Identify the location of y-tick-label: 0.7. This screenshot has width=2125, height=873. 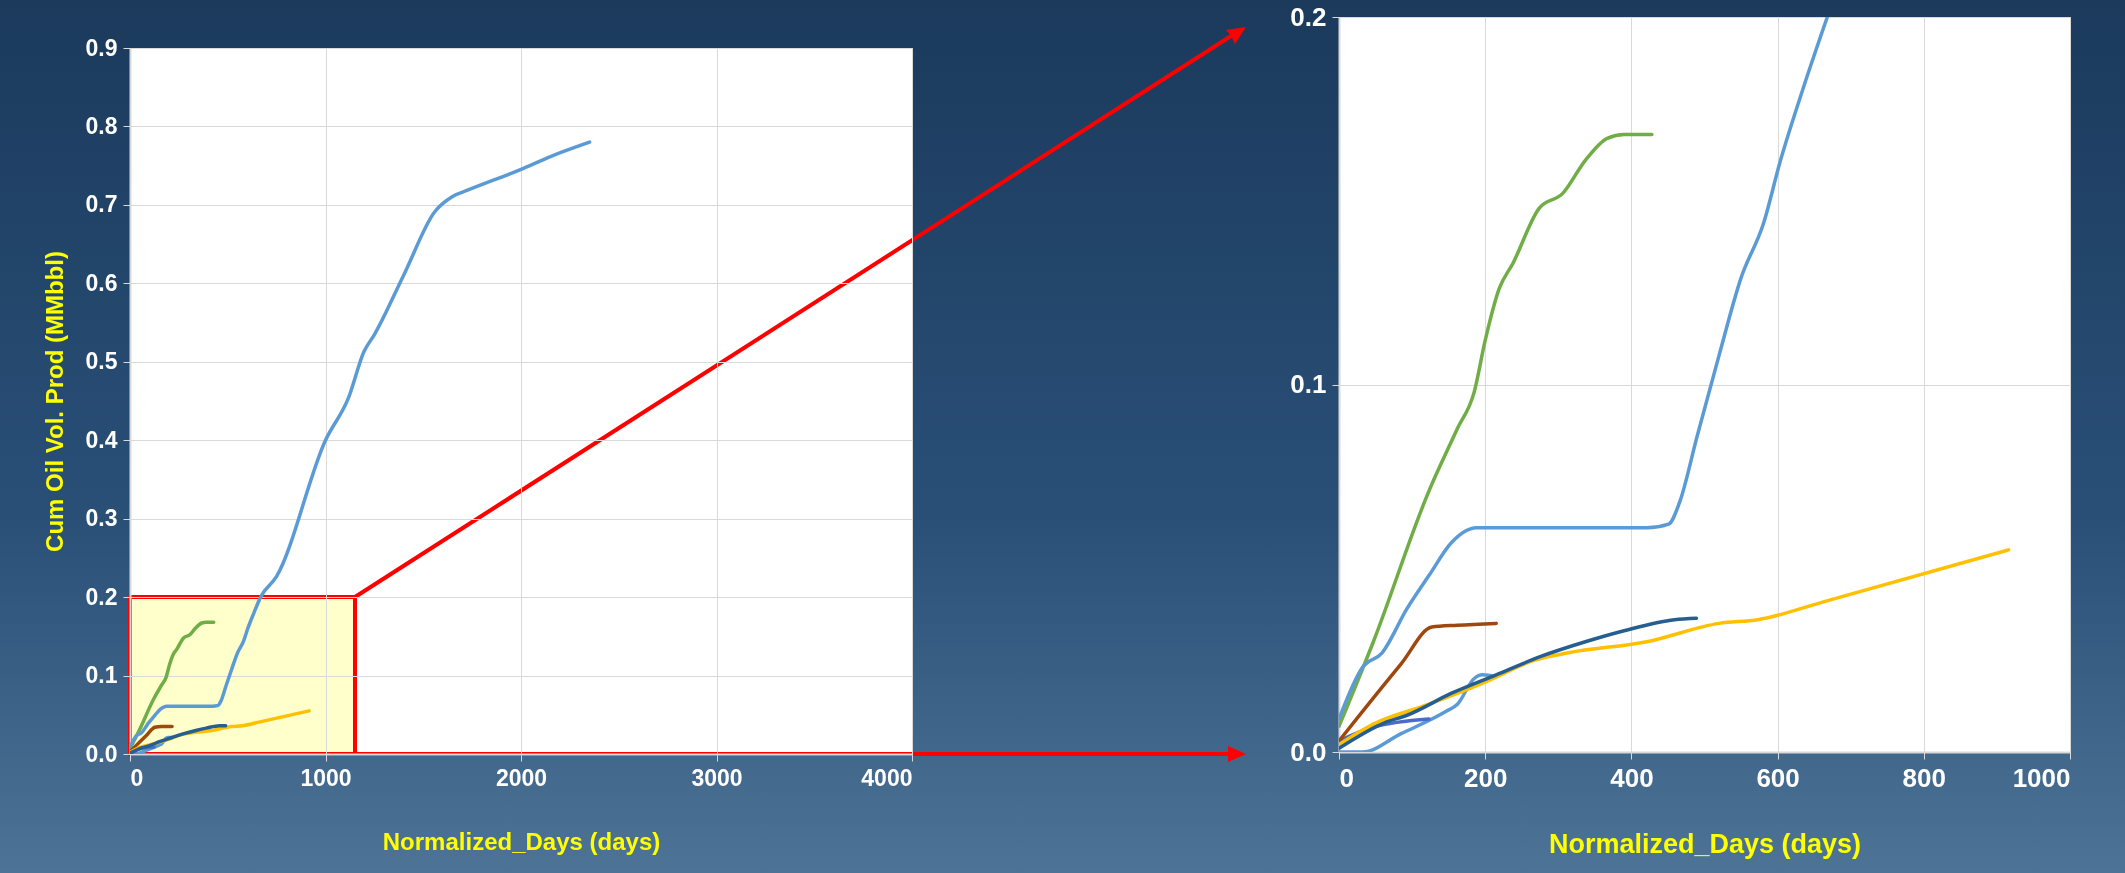
(101, 204).